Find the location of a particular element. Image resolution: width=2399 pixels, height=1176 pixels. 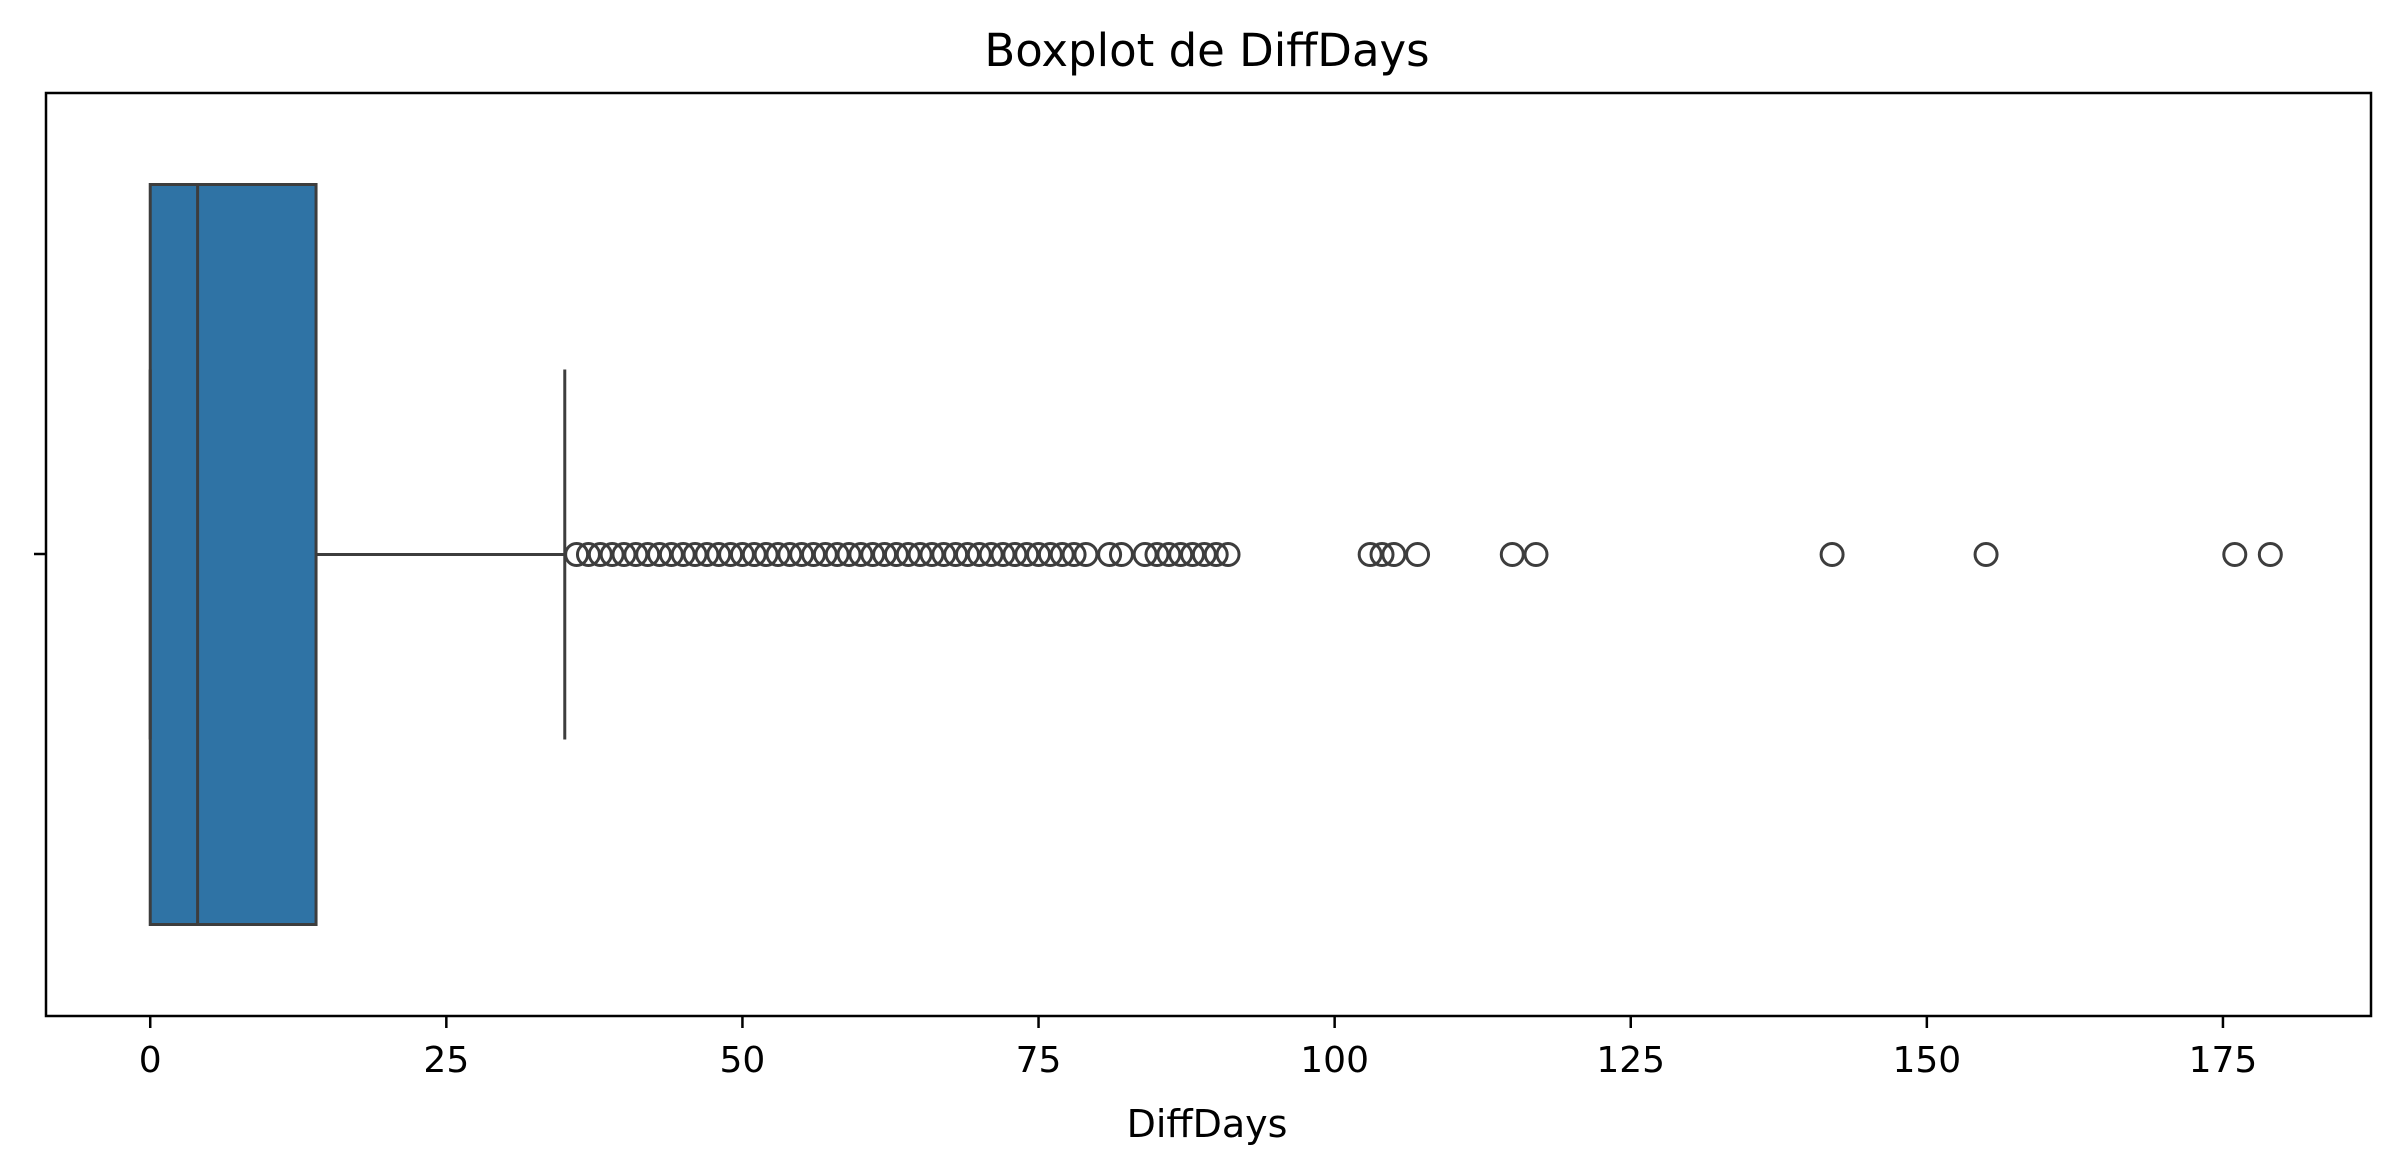

box-group is located at coordinates (357, 554).